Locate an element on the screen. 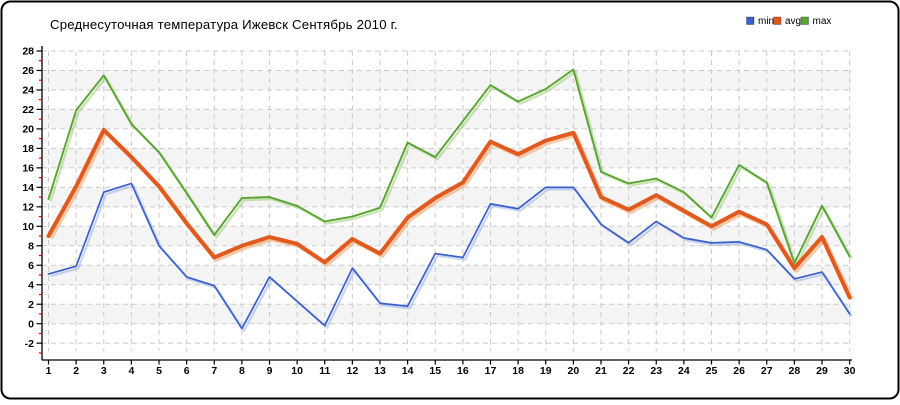 Image resolution: width=900 pixels, height=405 pixels. x-tick-label: 30 is located at coordinates (850, 371).